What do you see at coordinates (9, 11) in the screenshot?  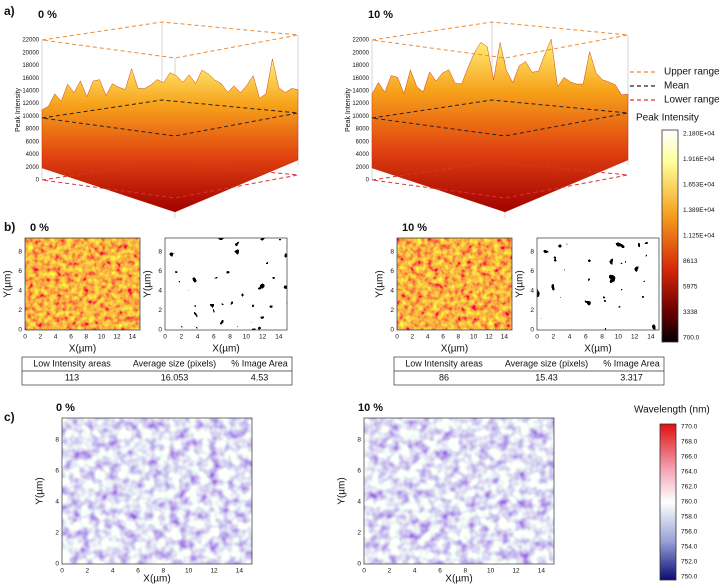 I see `panel-label: a)` at bounding box center [9, 11].